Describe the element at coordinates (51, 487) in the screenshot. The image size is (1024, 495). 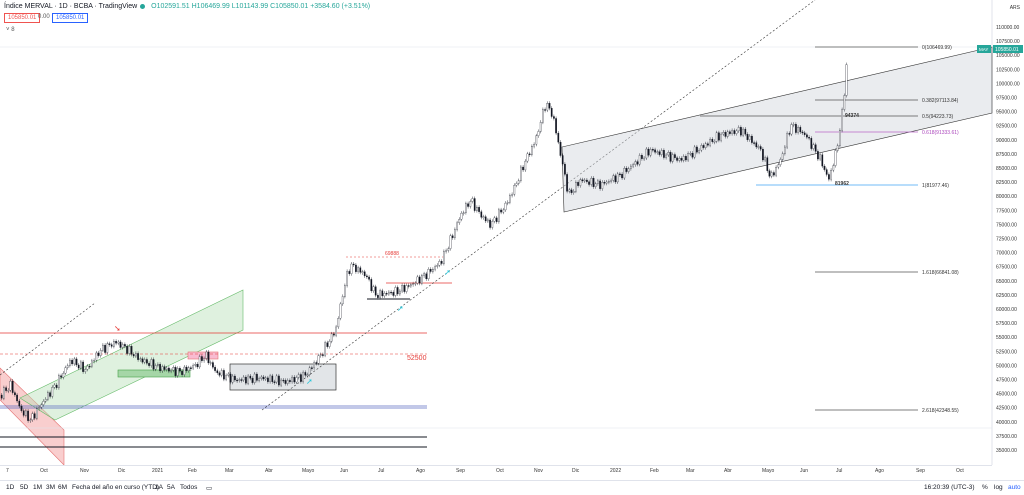
I see `range-3m: 3M` at that location.